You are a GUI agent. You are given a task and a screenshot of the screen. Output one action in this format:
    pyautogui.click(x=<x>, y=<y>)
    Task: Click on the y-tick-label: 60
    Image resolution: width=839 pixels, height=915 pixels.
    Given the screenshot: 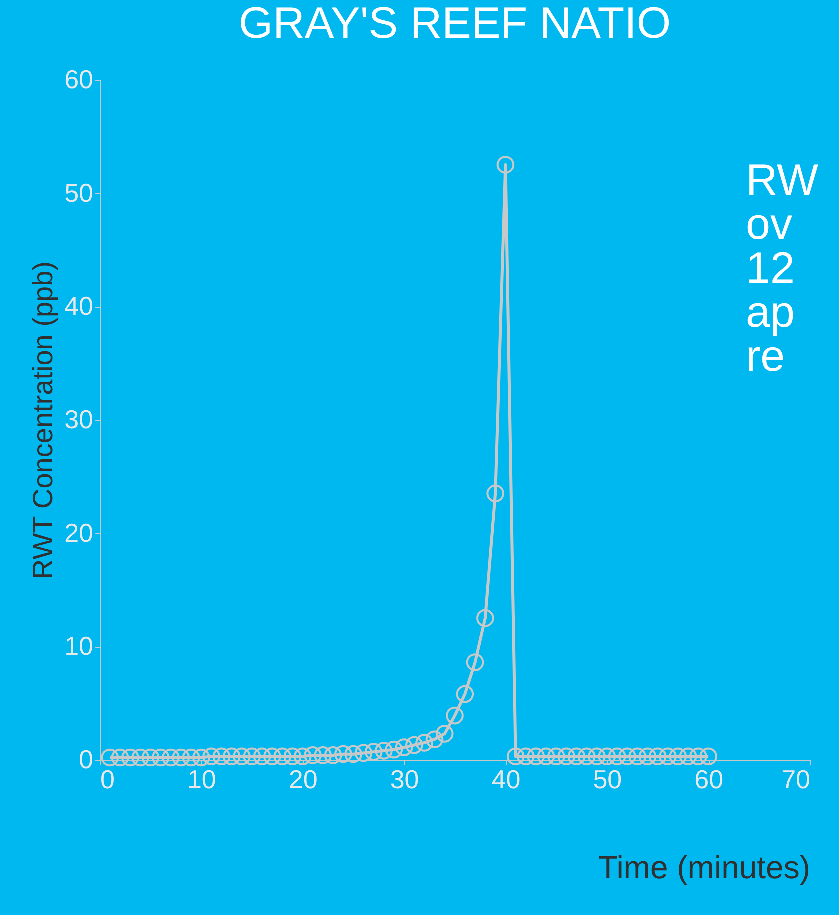 What is the action you would take?
    pyautogui.click(x=79, y=79)
    